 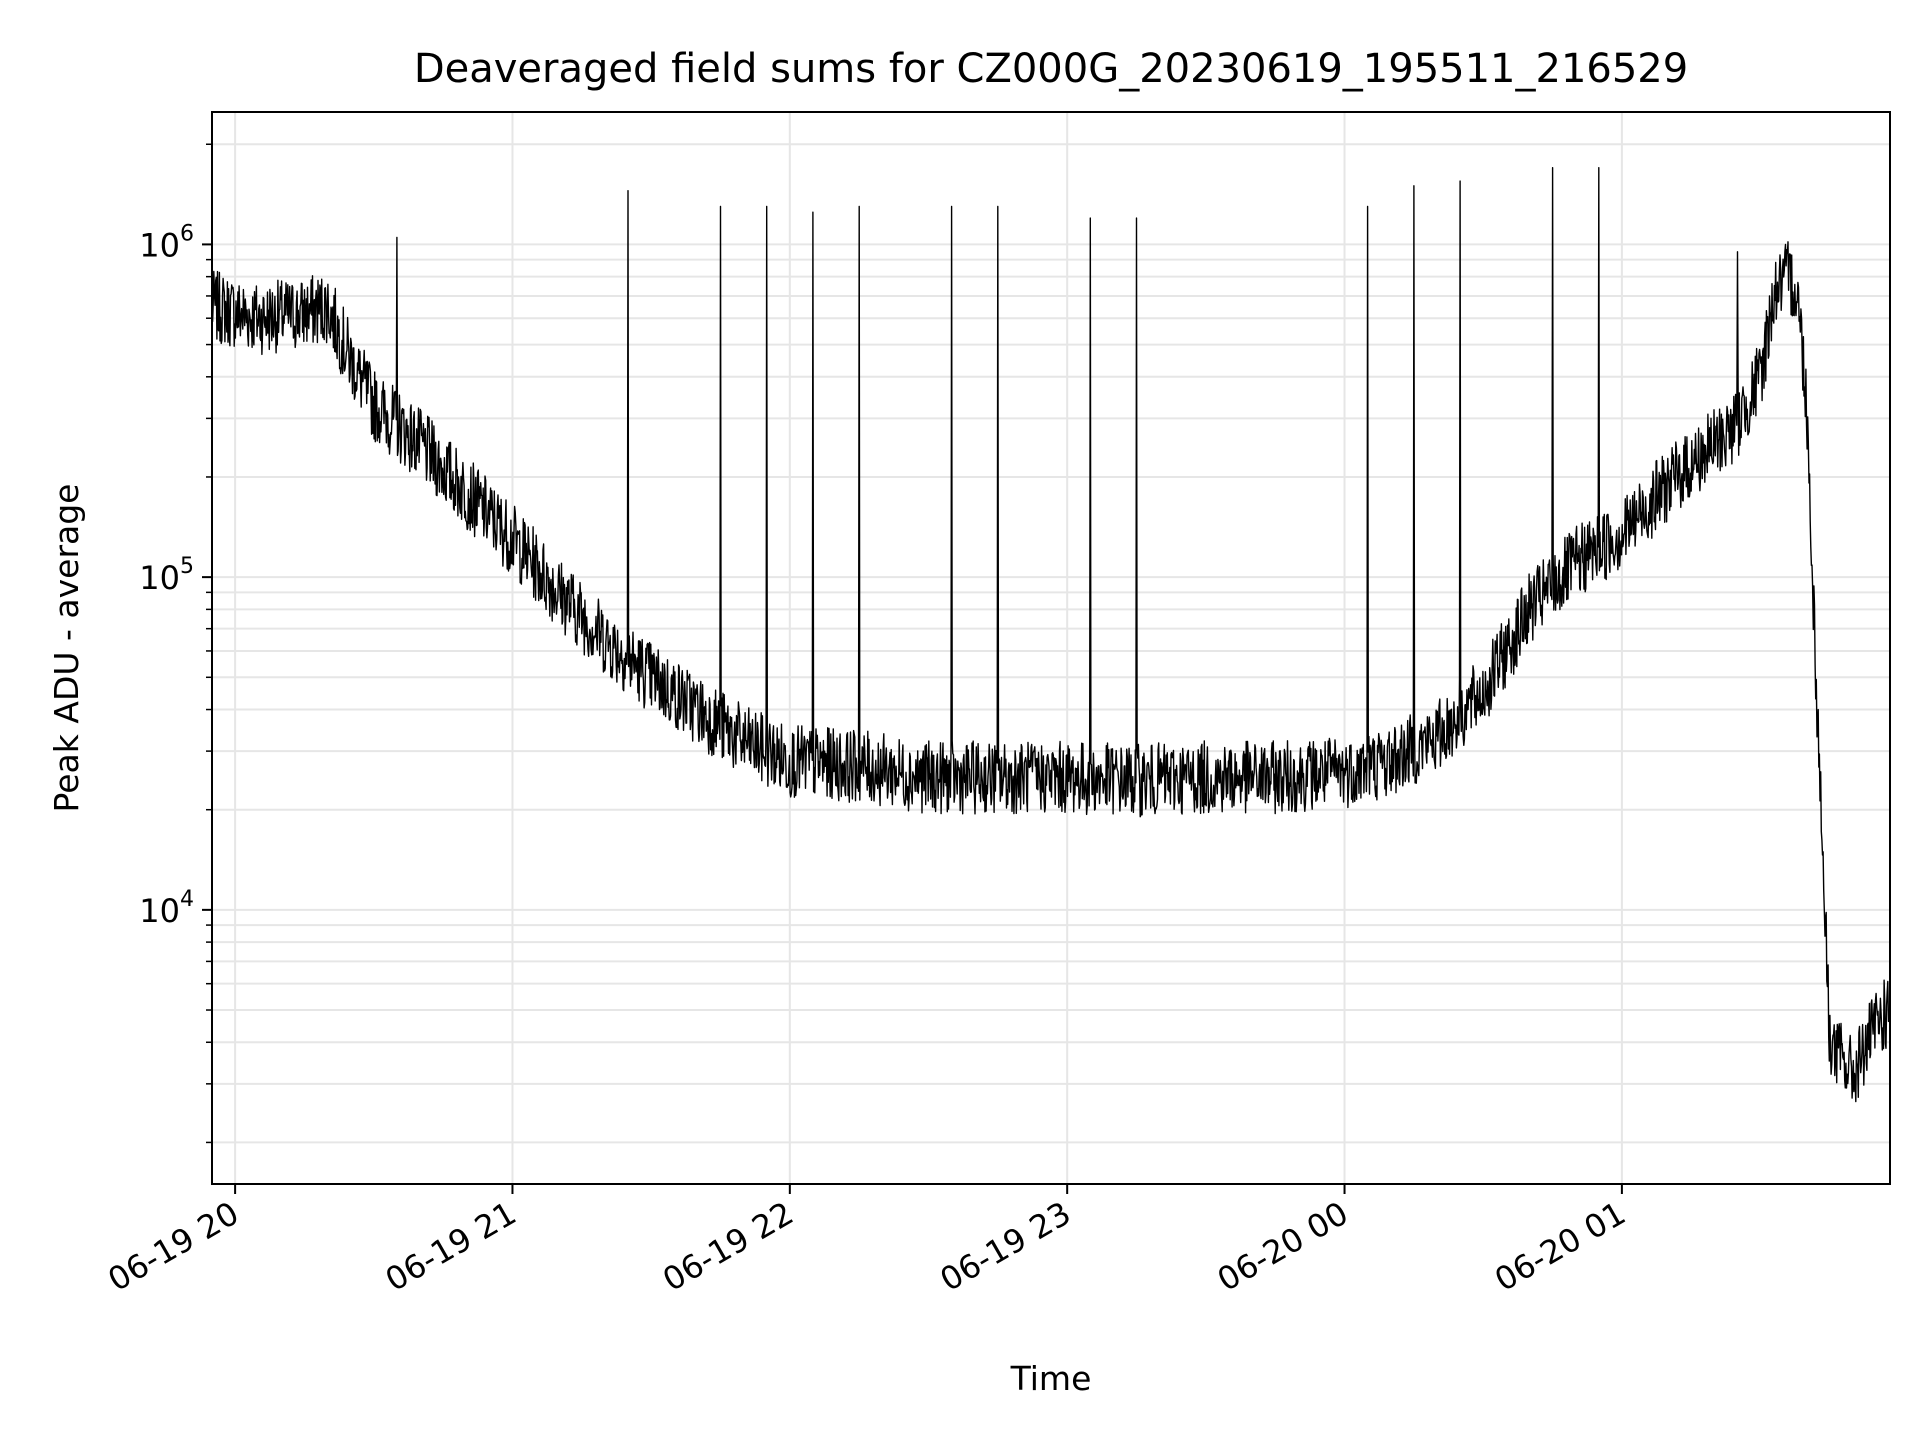 I want to click on y-tick-label: 10⁶, so click(x=166, y=242).